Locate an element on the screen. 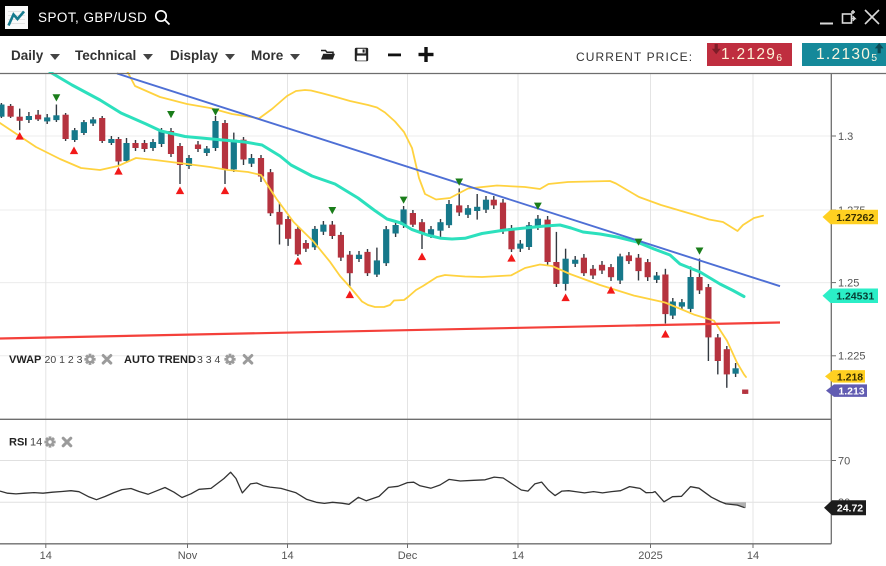 The height and width of the screenshot is (566, 886). svg-text: 70 is located at coordinates (844, 461).